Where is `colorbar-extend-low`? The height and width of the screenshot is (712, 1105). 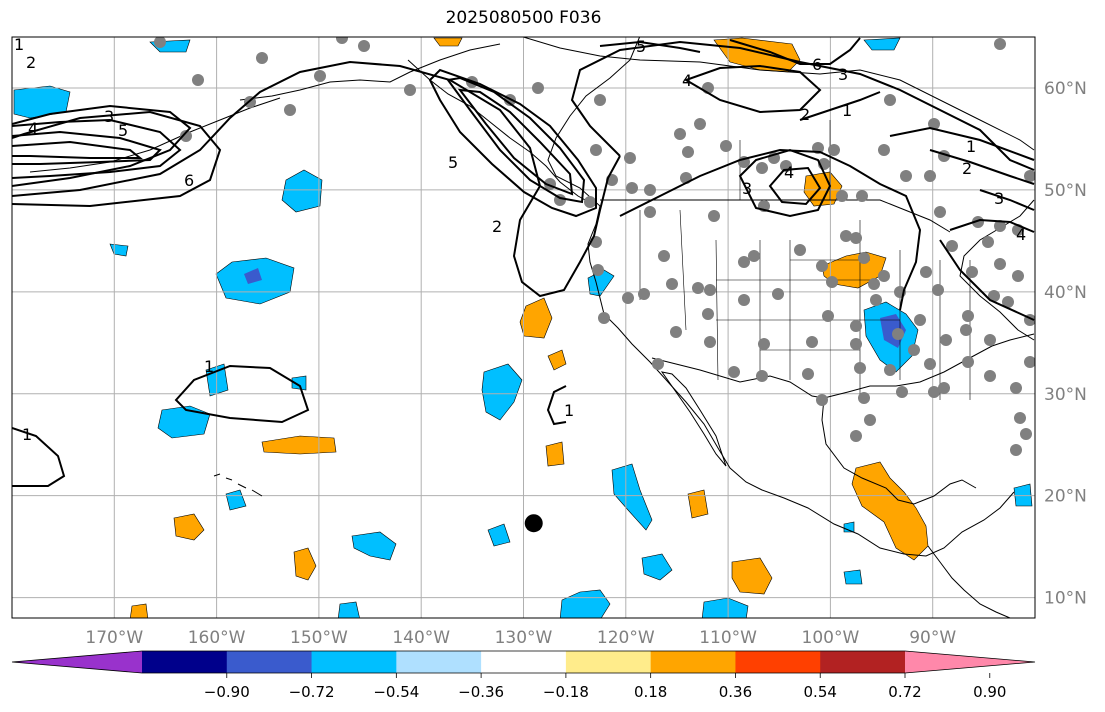
colorbar-extend-low is located at coordinates (77, 662).